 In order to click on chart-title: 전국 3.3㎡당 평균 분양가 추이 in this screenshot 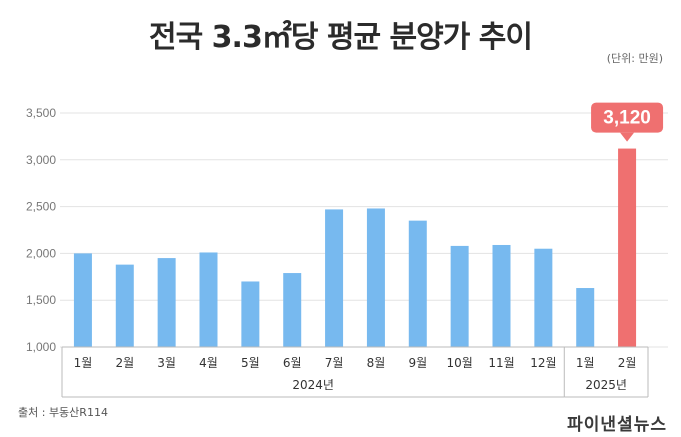, I will do `click(341, 37)`.